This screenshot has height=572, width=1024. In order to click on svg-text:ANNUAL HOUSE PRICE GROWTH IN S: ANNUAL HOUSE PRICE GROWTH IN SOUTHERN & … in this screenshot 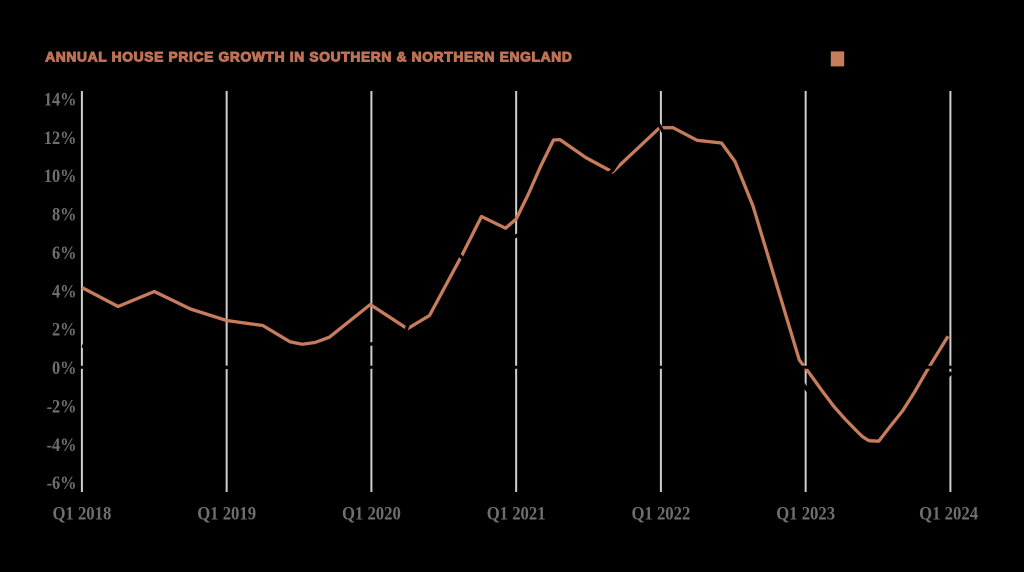, I will do `click(308, 57)`.